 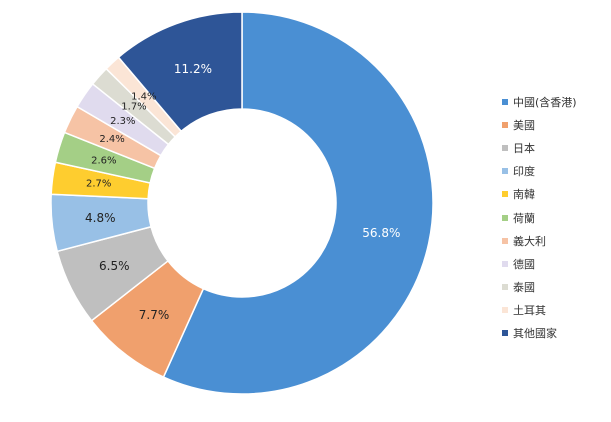 What do you see at coordinates (524, 148) in the screenshot?
I see `legend-label: 日本` at bounding box center [524, 148].